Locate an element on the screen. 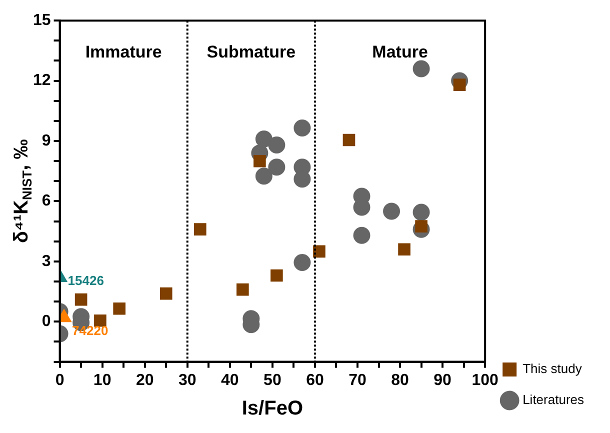  x-tick-label: 70 is located at coordinates (357, 380).